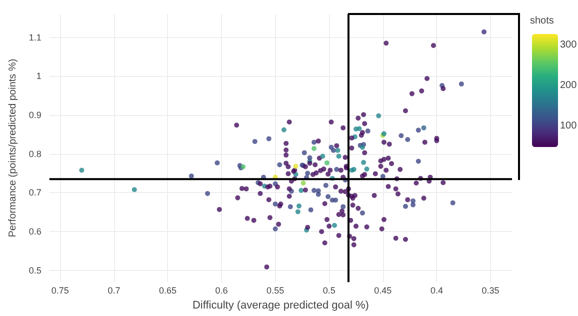 This screenshot has height=316, width=578. I want to click on y-axis-title: Performance (points/predicted points %), so click(13, 148).